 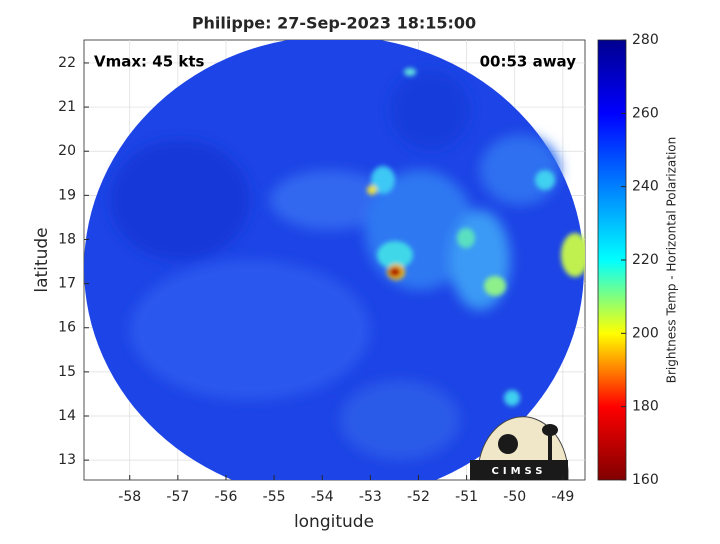 I want to click on x-axis-label: longitude, so click(x=334, y=522).